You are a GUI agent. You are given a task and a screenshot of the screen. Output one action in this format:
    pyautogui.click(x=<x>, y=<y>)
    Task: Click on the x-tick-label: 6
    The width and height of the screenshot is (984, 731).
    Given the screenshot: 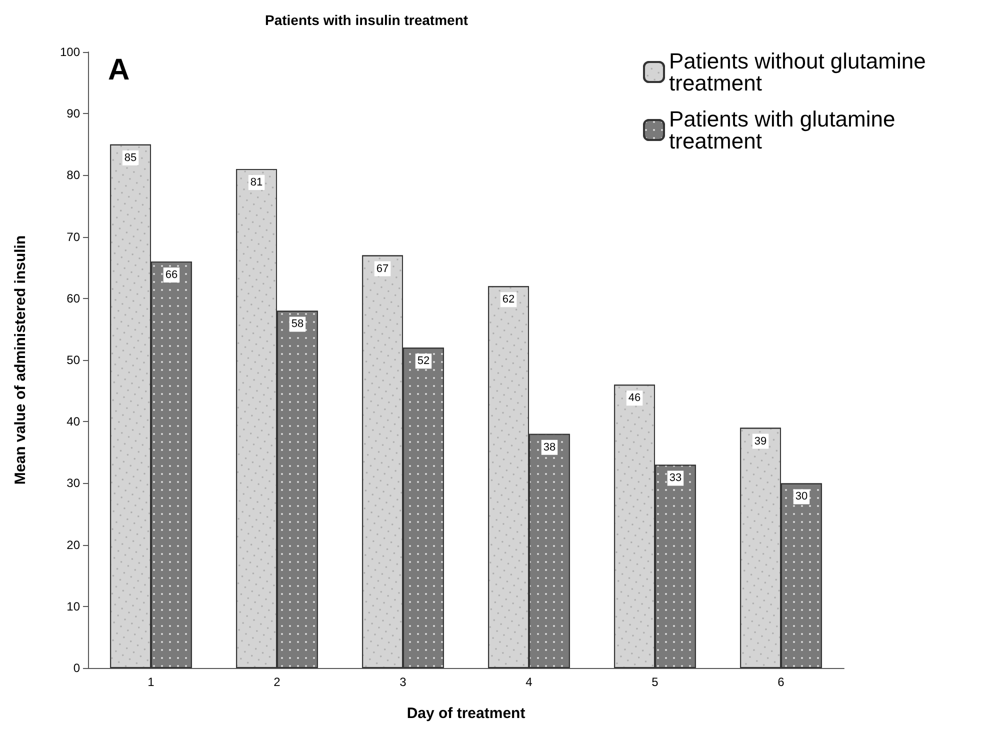 What is the action you would take?
    pyautogui.click(x=781, y=682)
    